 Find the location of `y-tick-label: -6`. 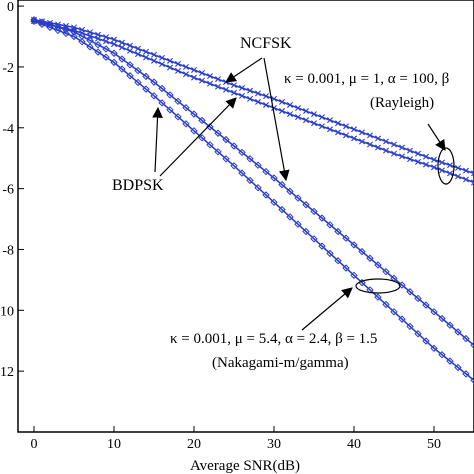

y-tick-label: -6 is located at coordinates (8, 190).